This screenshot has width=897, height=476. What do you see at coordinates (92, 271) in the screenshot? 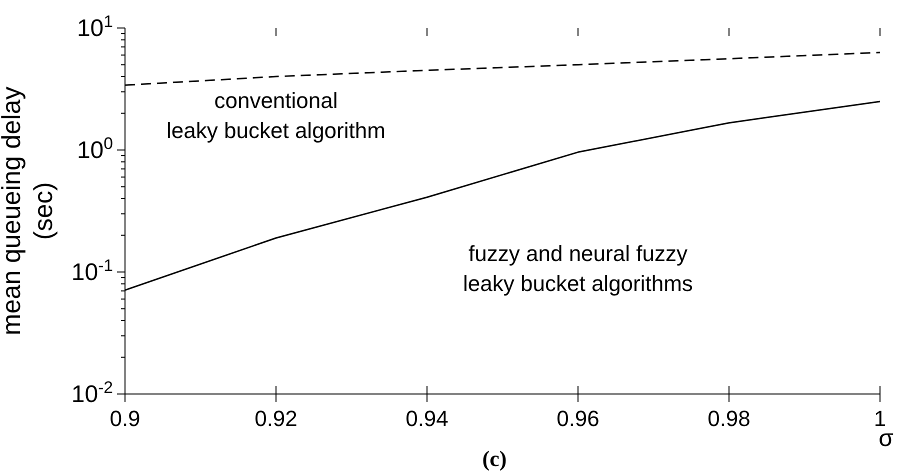
I see `y-tick-label: 10$^{-1}$` at bounding box center [92, 271].